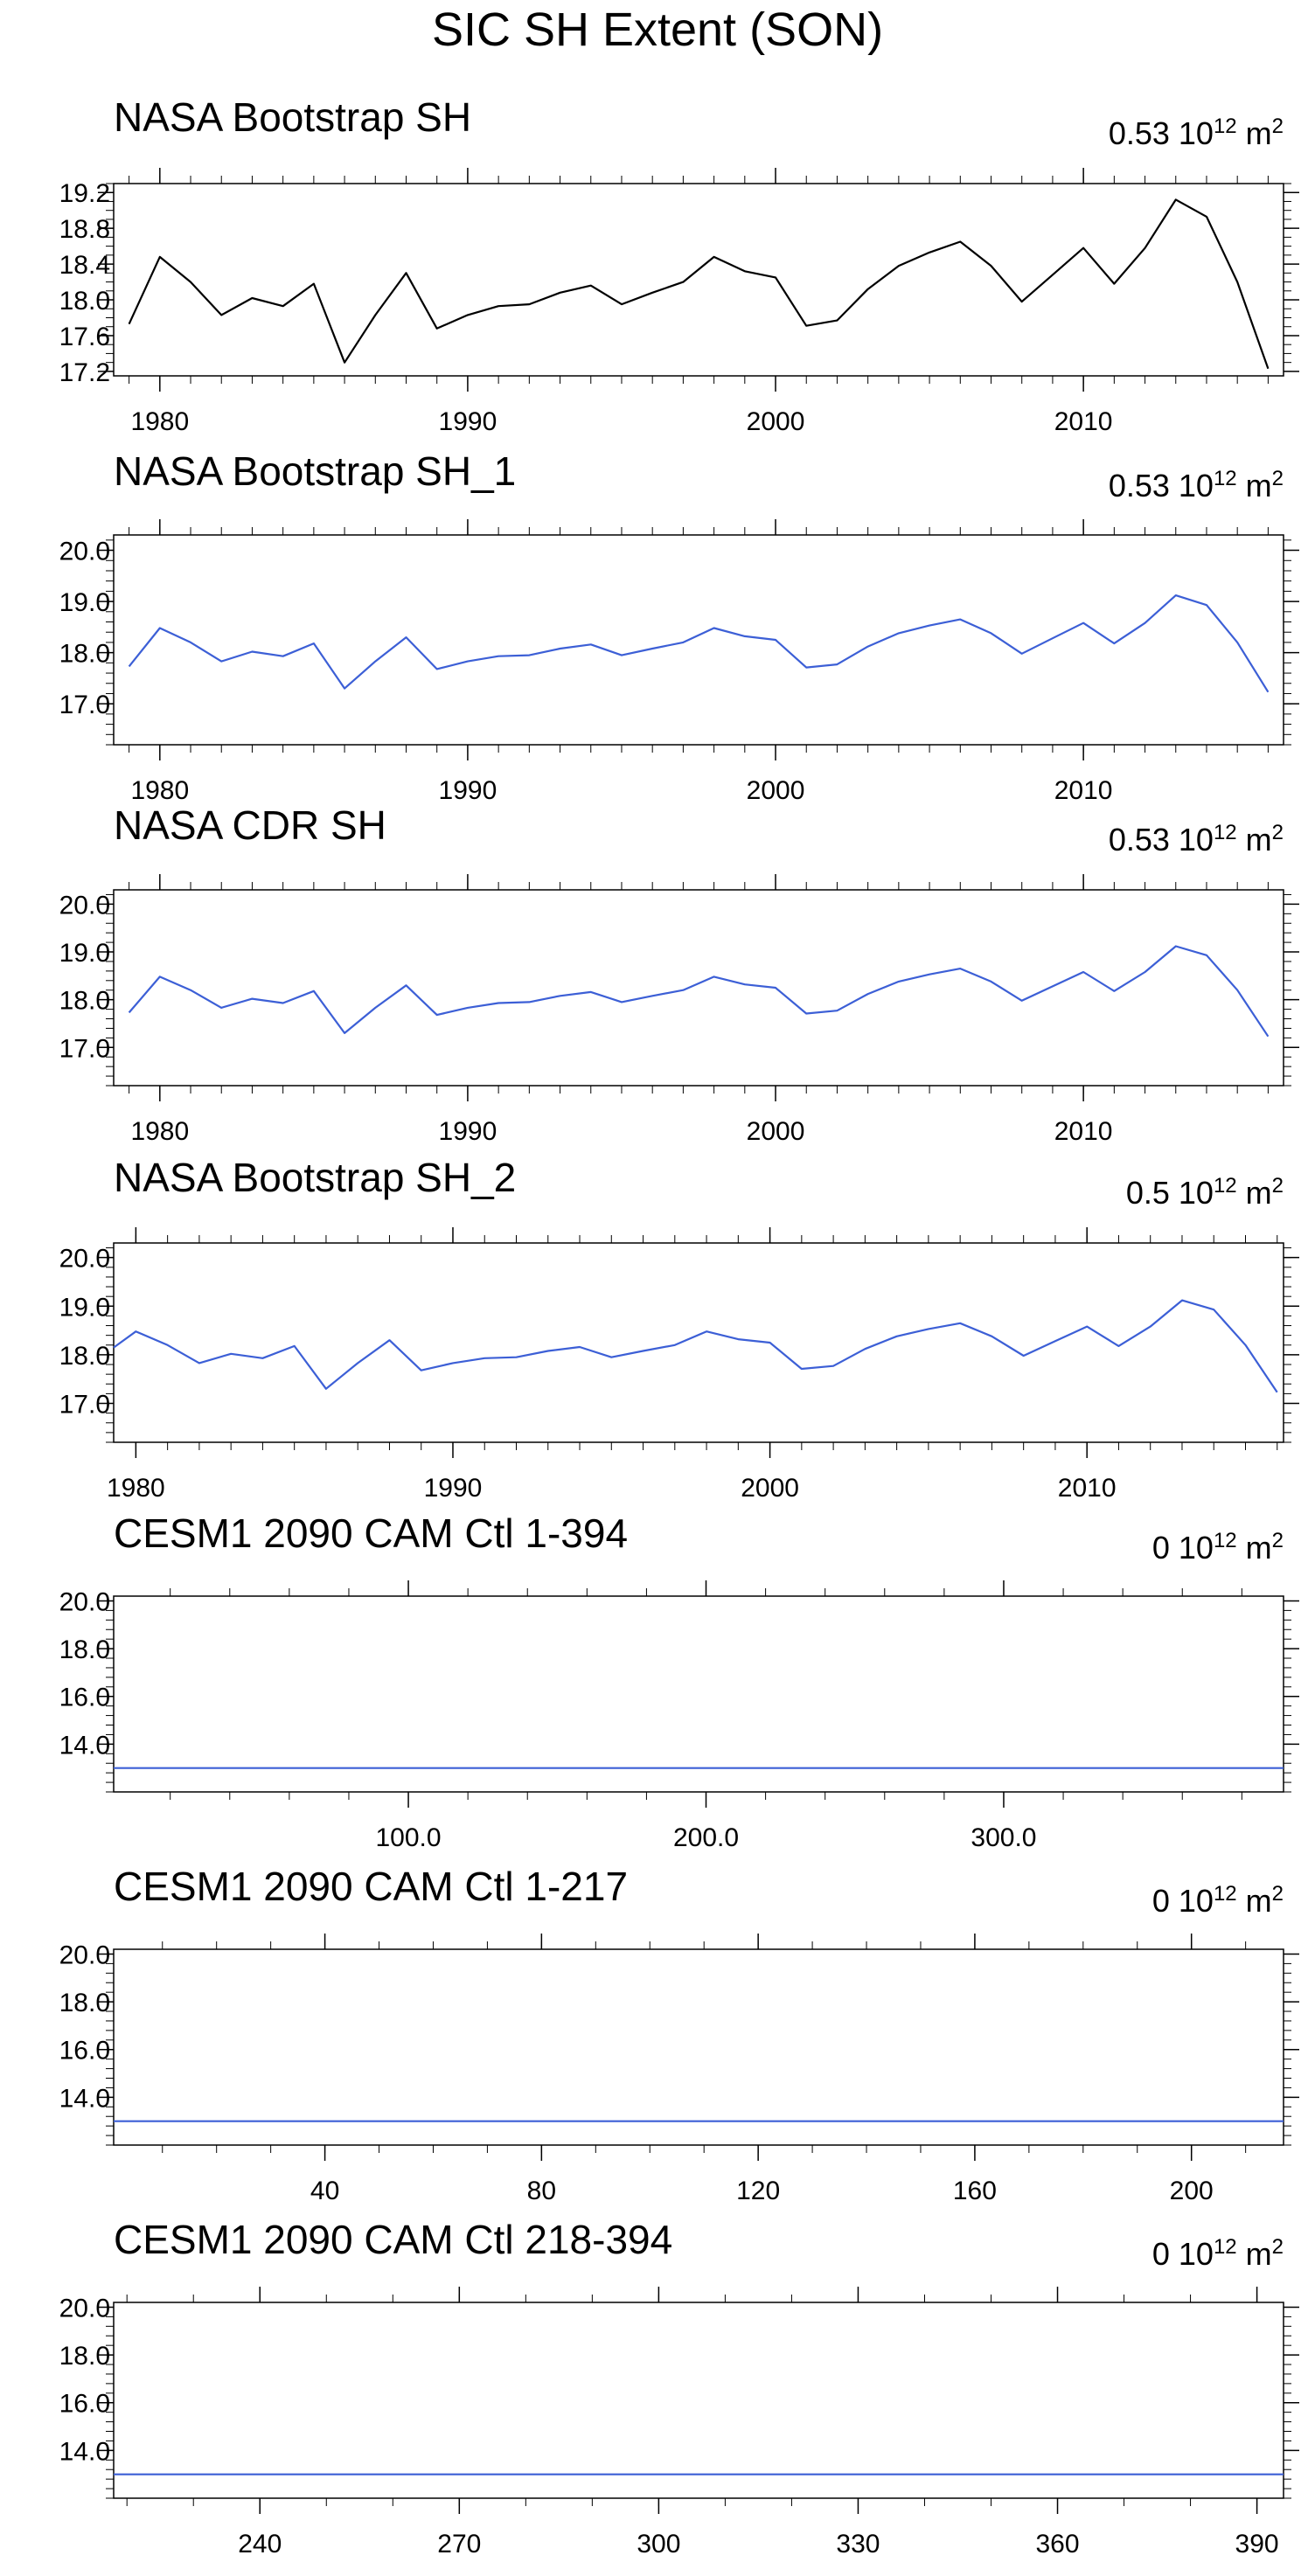 This screenshot has width=1315, height=2576. Describe the element at coordinates (84, 265) in the screenshot. I see `y-tick-label: 18.4` at that location.